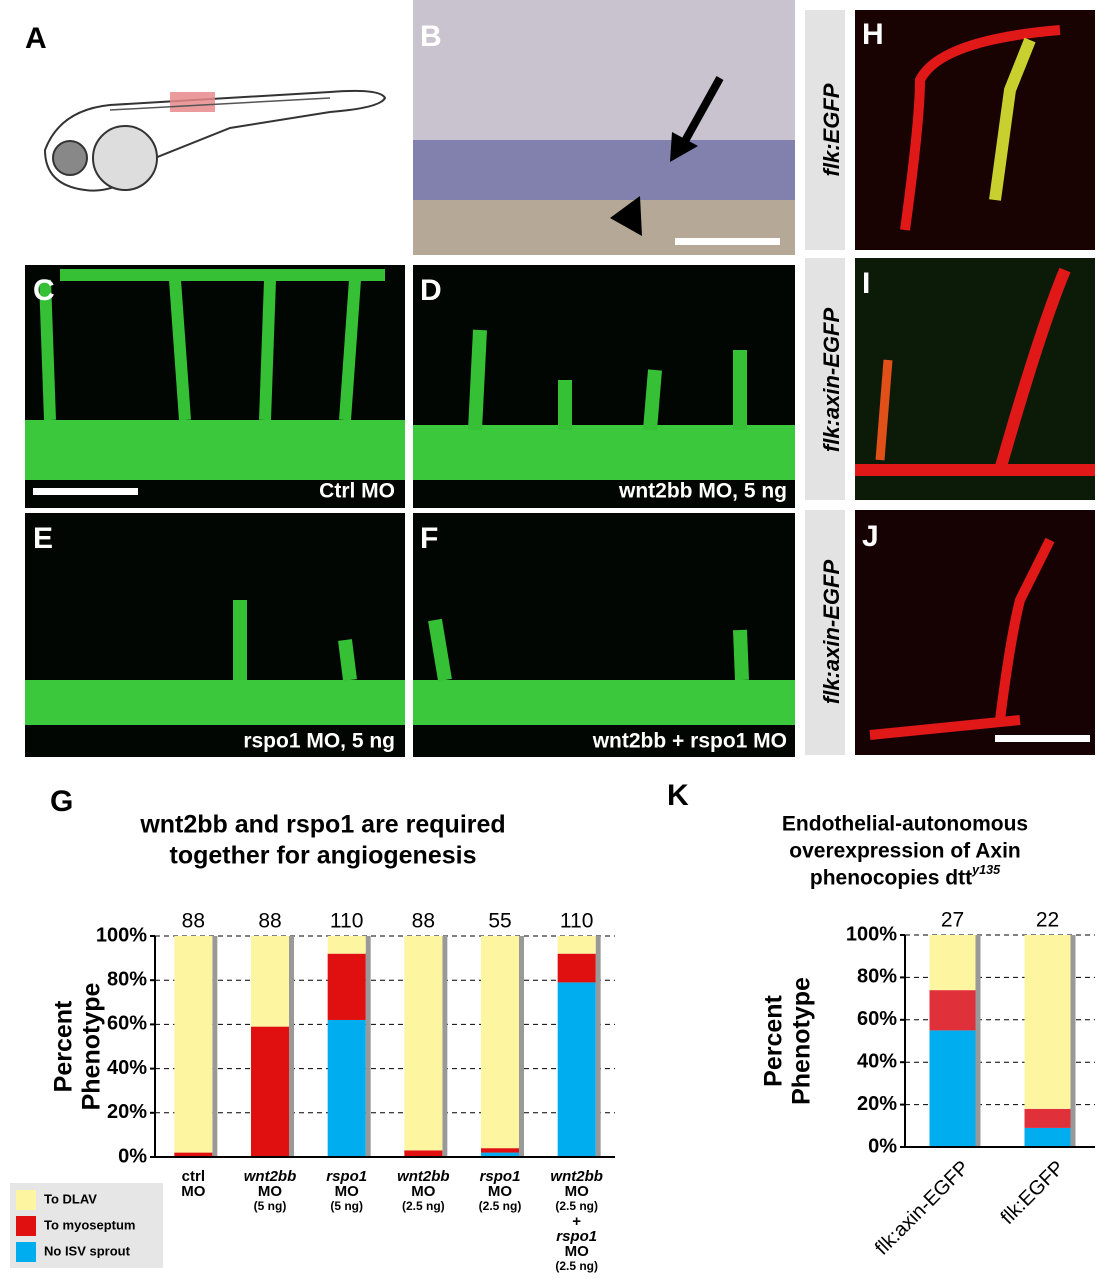  Describe the element at coordinates (873, 34) in the screenshot. I see `panel-label: H` at that location.